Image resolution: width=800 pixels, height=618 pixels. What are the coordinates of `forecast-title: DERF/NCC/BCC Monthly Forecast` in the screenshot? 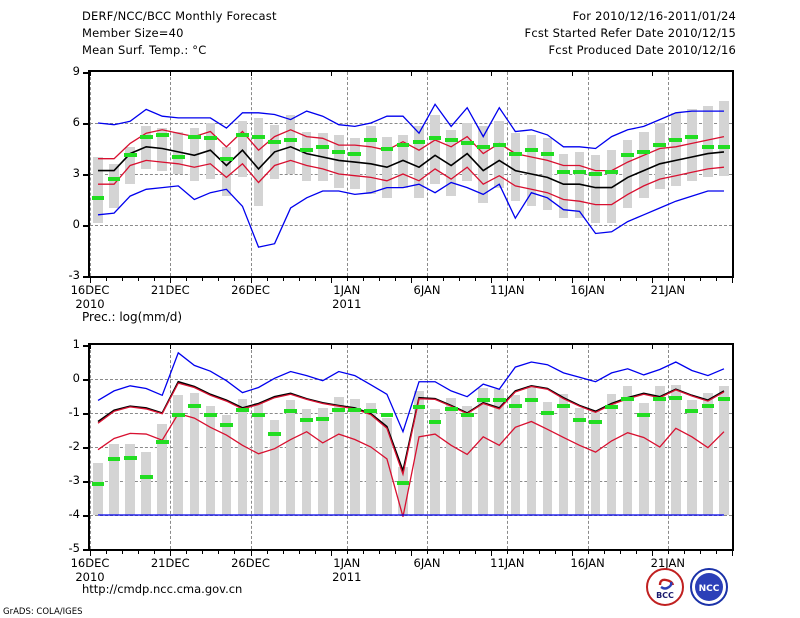 It's located at (179, 16).